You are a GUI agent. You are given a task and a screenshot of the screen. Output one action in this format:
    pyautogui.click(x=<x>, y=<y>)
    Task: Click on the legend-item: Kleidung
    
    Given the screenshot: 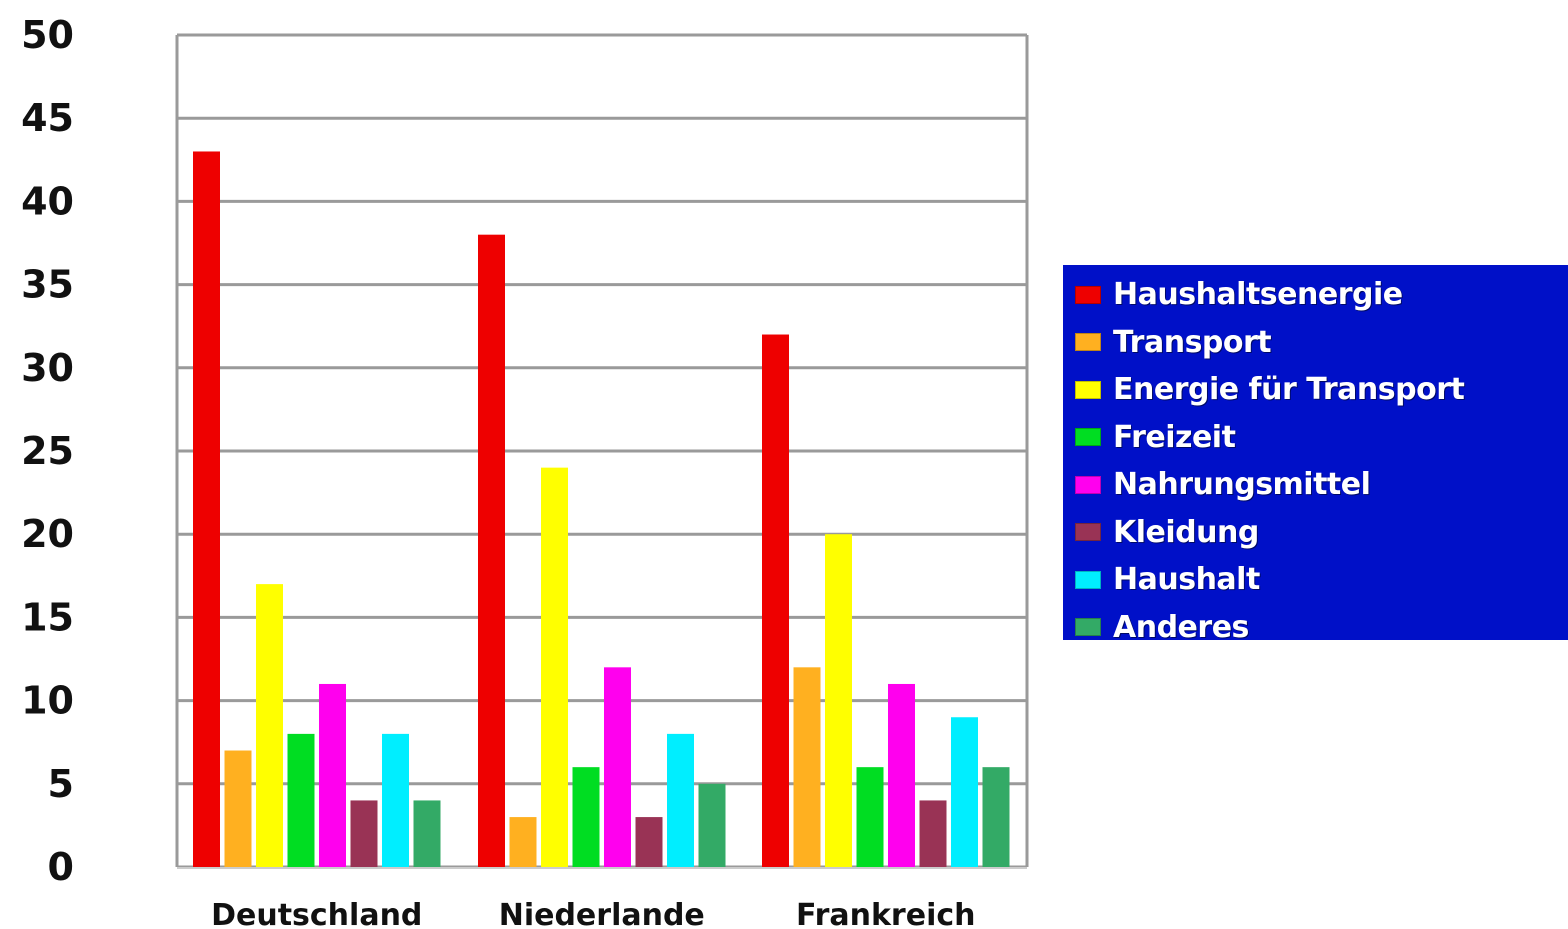 What is the action you would take?
    pyautogui.click(x=1321, y=533)
    